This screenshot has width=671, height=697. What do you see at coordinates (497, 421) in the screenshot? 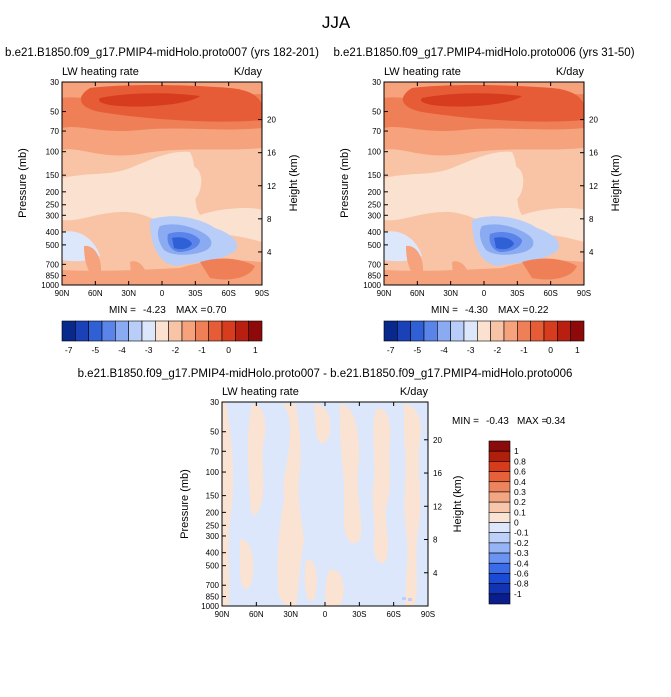
I see `min-value: -0.43` at bounding box center [497, 421].